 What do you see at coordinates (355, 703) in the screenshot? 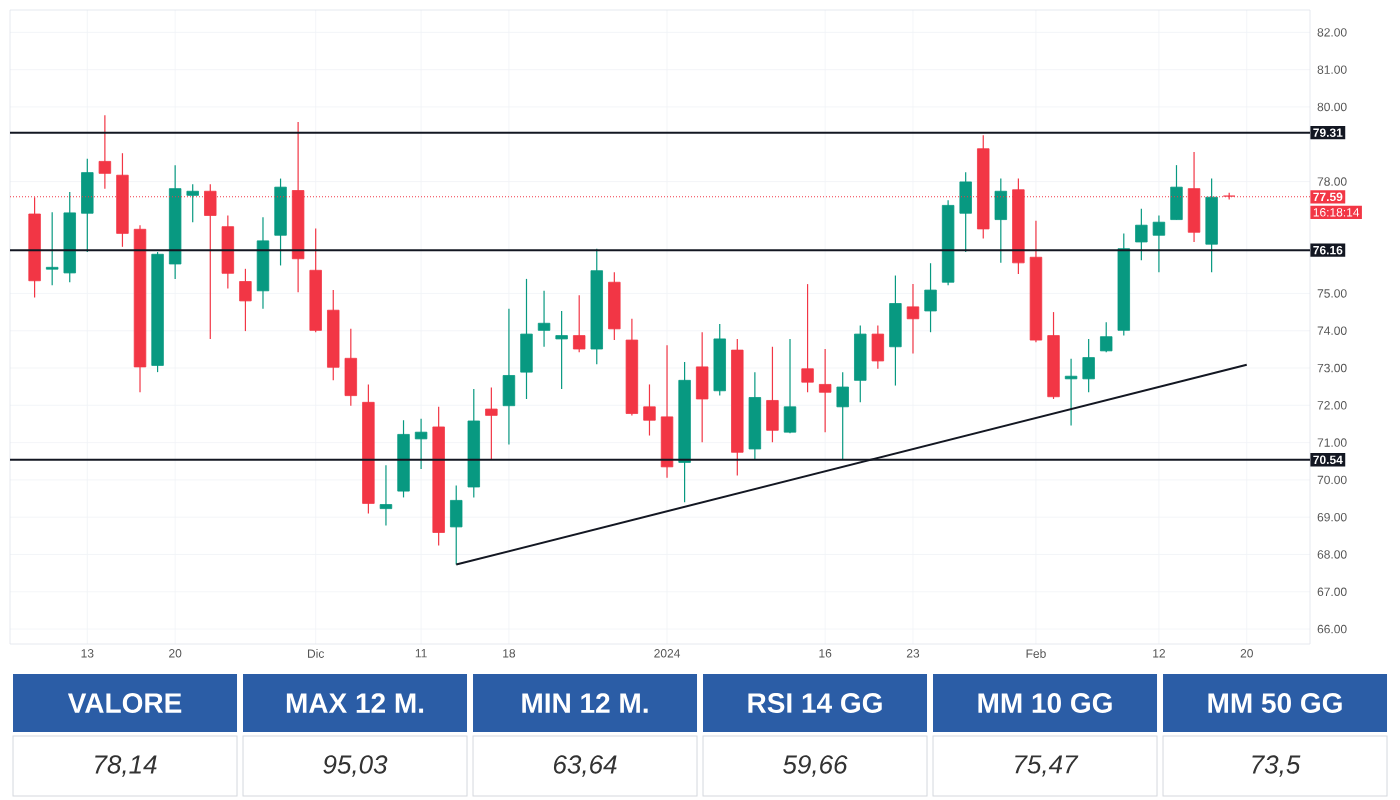
I see `text: MAX 12 M.` at bounding box center [355, 703].